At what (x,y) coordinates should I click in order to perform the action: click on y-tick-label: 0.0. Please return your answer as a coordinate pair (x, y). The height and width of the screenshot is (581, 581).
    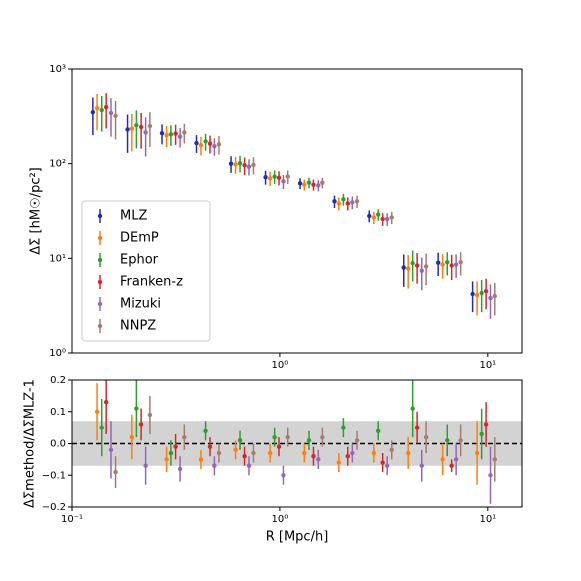
    Looking at the image, I should click on (58, 444).